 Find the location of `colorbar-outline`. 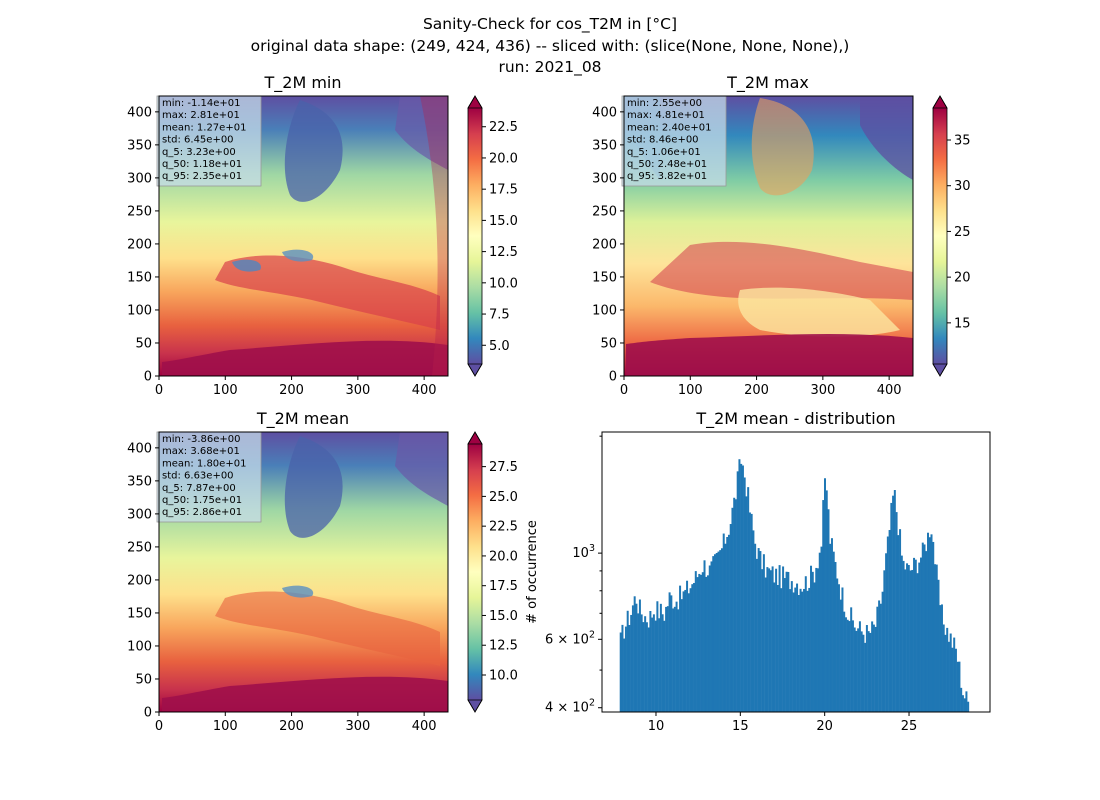

colorbar-outline is located at coordinates (475, 572).